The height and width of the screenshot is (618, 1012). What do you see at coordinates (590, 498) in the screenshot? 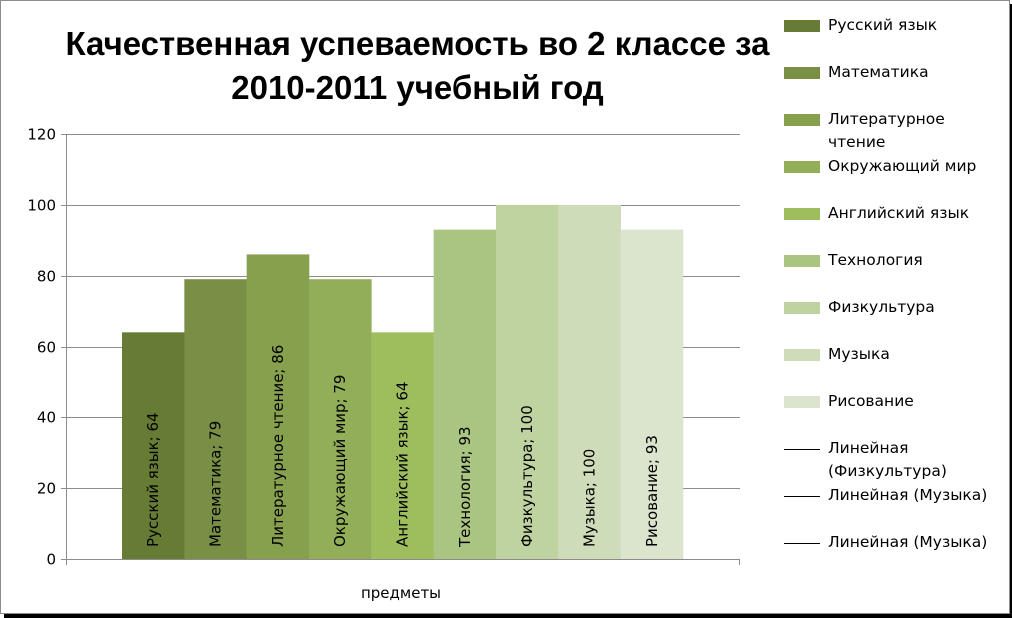
I see `data-label: Музыка; 100` at bounding box center [590, 498].